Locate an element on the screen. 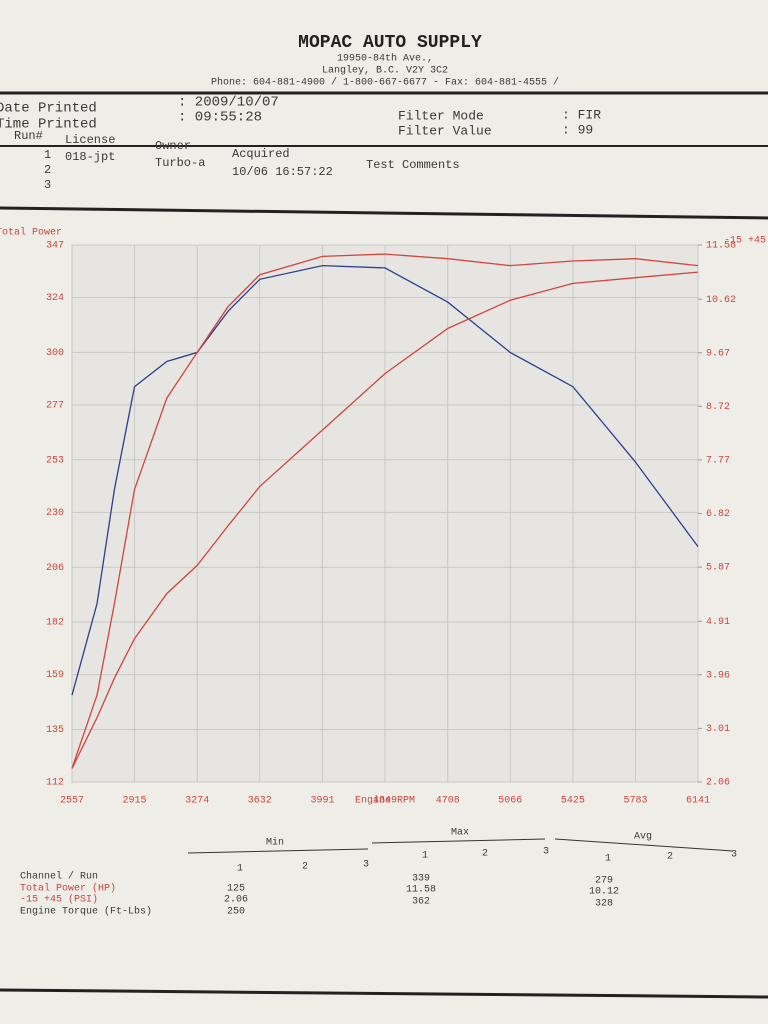 The width and height of the screenshot is (768, 1024). y2-tick-label: 9.67 is located at coordinates (718, 353).